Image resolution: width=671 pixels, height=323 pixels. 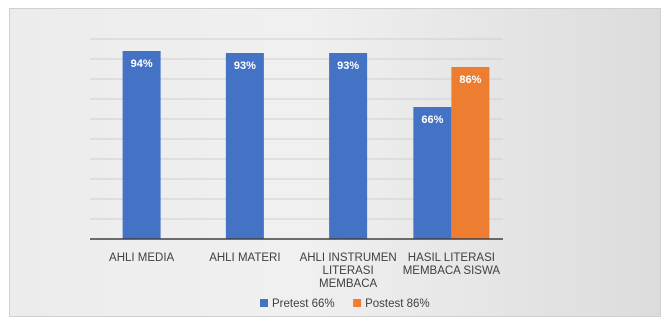 I want to click on category-label-line: AHLI INSTRUMEN, so click(x=348, y=258).